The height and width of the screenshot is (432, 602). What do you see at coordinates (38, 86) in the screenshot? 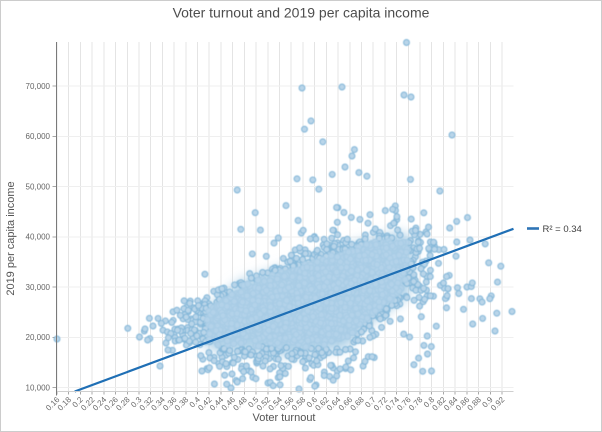
I see `svg-text: 70,000` at bounding box center [38, 86].